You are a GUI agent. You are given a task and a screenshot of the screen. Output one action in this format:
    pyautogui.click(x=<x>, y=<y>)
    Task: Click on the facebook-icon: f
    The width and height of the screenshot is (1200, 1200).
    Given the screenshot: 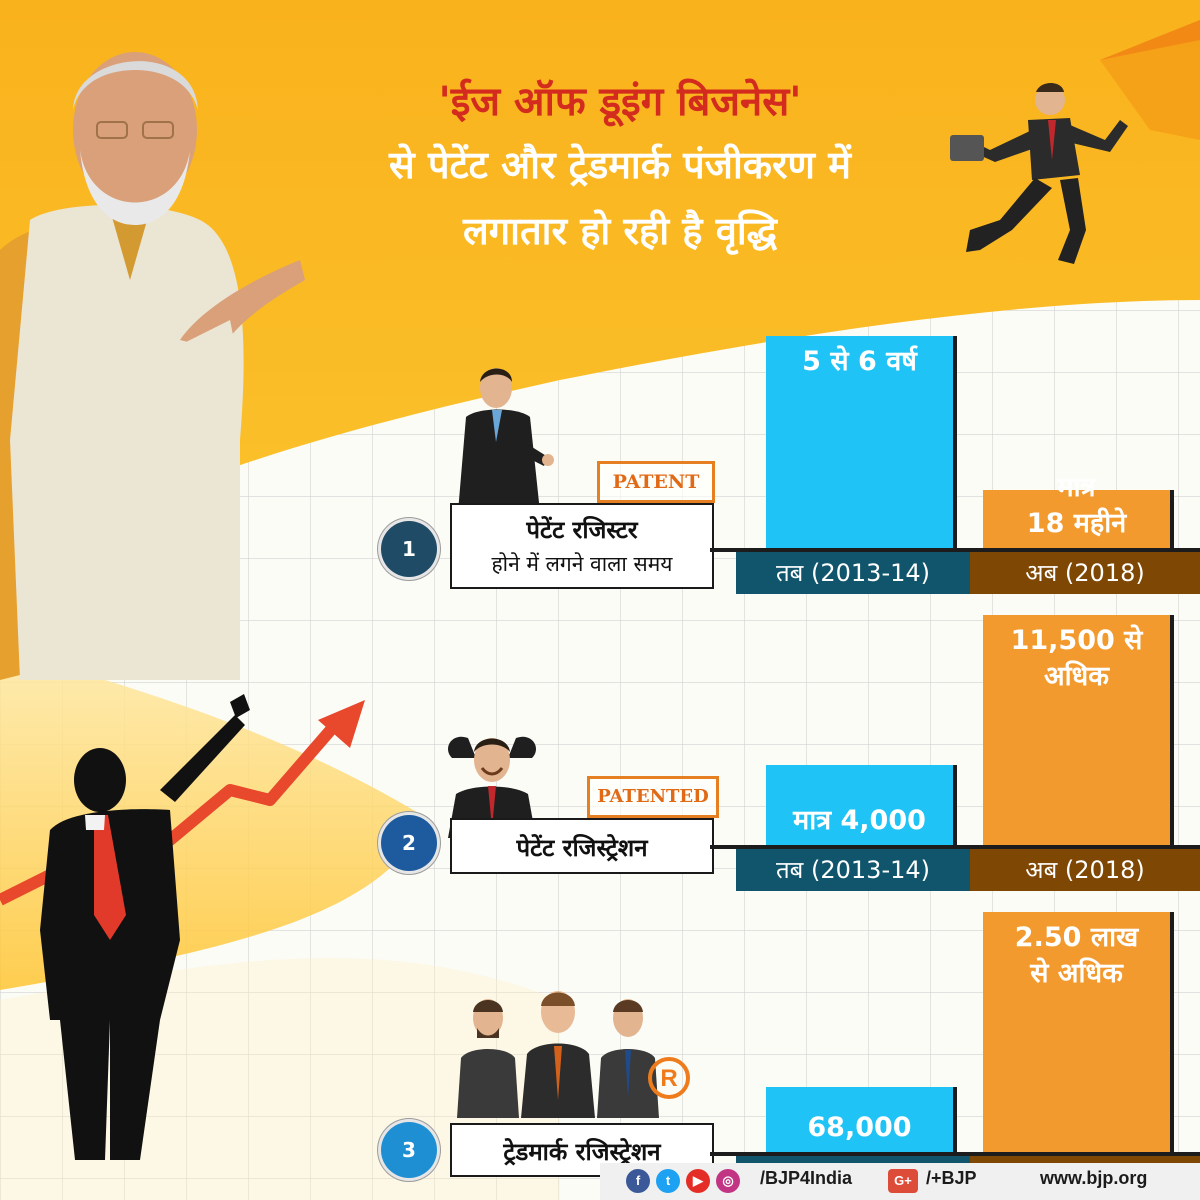 What is the action you would take?
    pyautogui.click(x=638, y=1181)
    